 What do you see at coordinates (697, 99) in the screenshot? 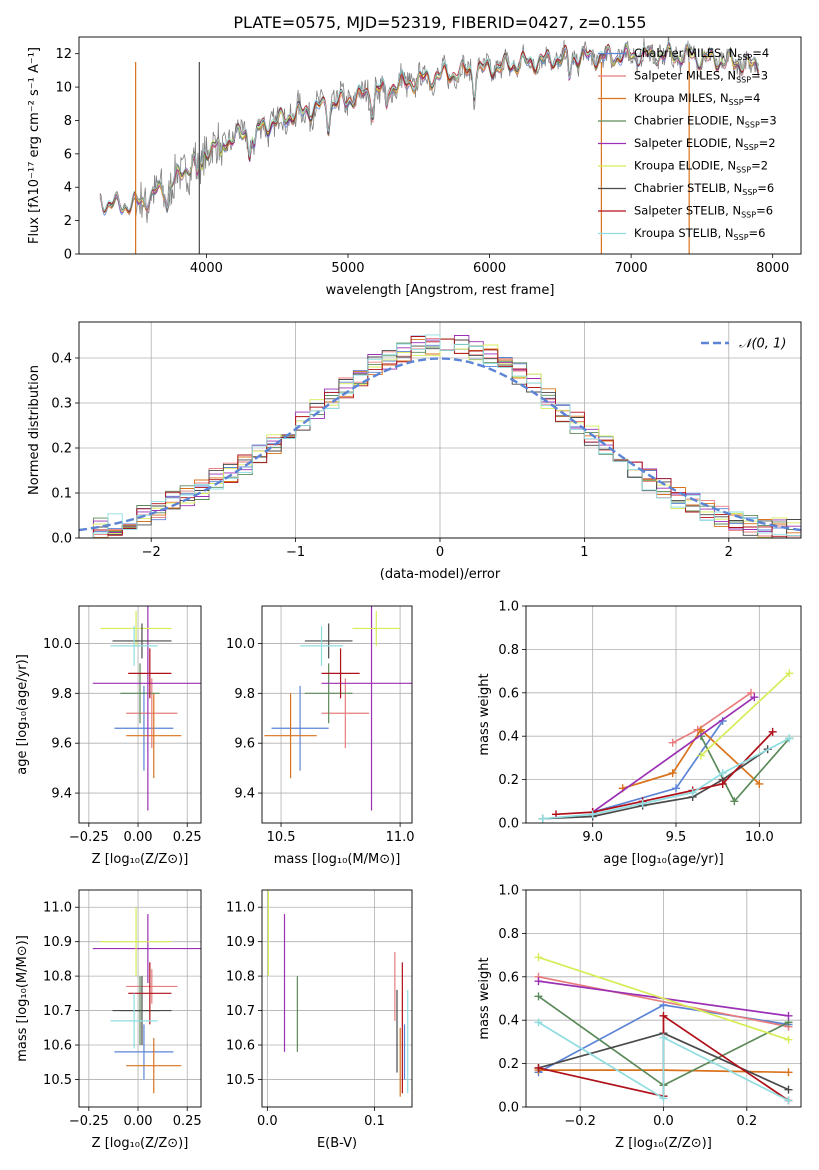
I see `legend-entry: Kroupa MILES, NSSP=4` at bounding box center [697, 99].